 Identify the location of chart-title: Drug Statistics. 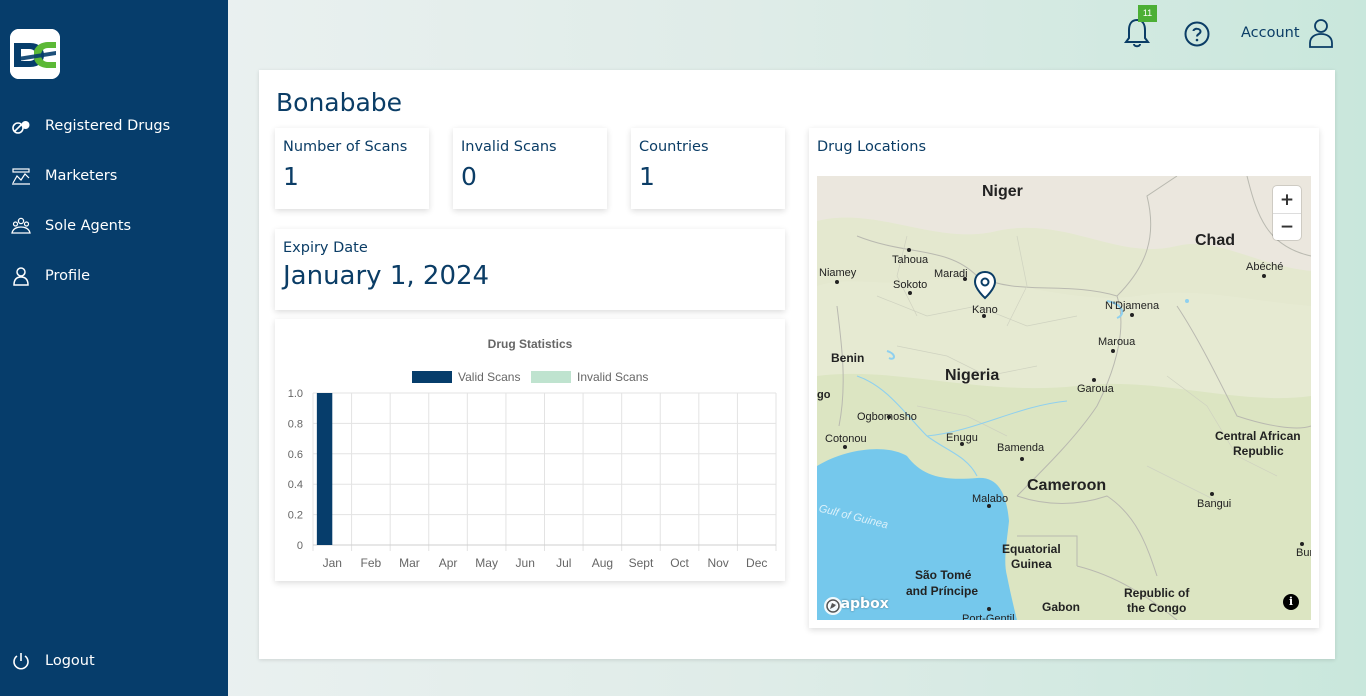
(530, 344).